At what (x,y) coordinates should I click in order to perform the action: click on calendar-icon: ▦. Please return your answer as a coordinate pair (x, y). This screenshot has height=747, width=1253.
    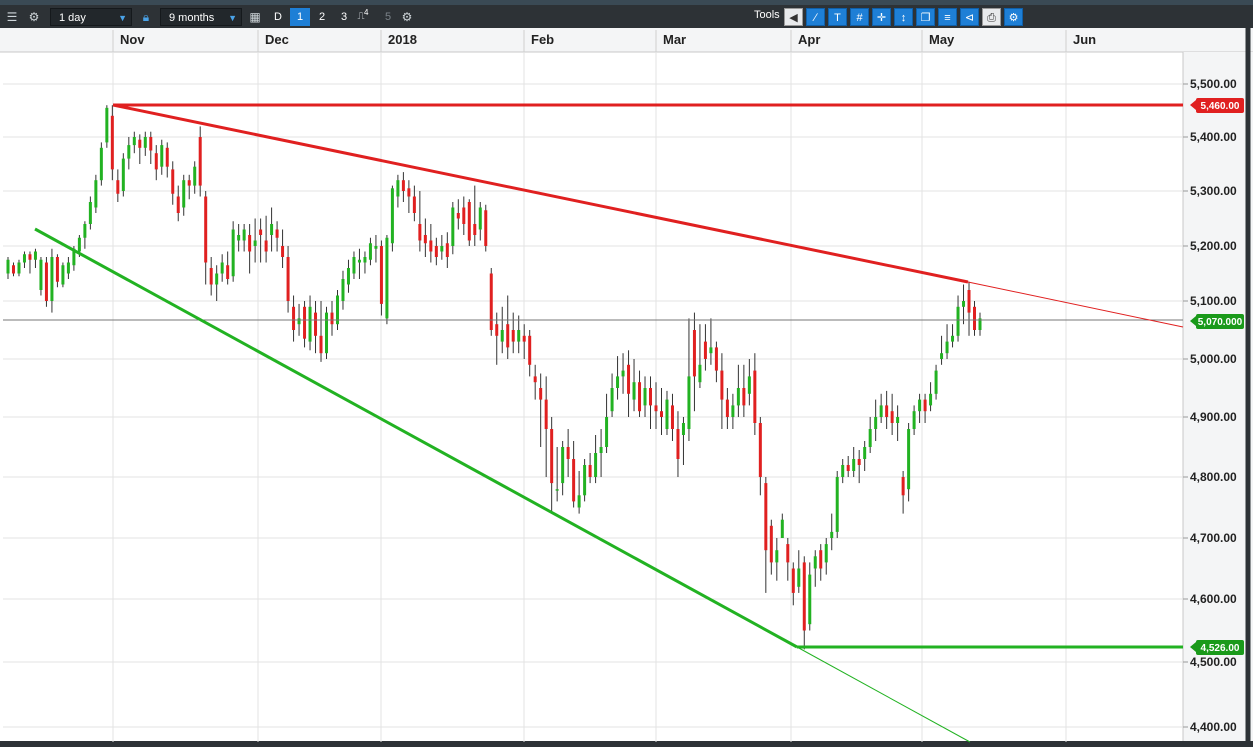
    Looking at the image, I should click on (255, 17).